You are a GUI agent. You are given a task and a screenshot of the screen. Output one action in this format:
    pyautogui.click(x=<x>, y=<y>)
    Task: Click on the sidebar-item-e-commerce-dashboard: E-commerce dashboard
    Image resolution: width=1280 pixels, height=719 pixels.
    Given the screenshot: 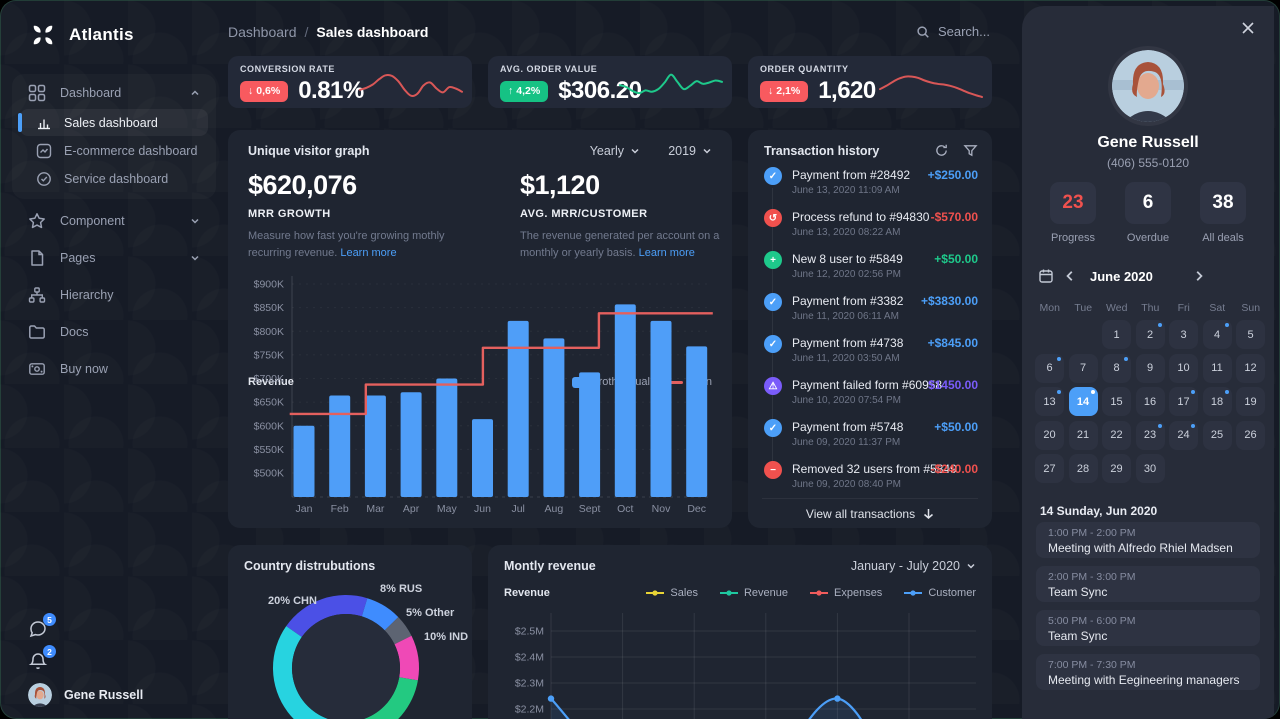 What is the action you would take?
    pyautogui.click(x=114, y=150)
    